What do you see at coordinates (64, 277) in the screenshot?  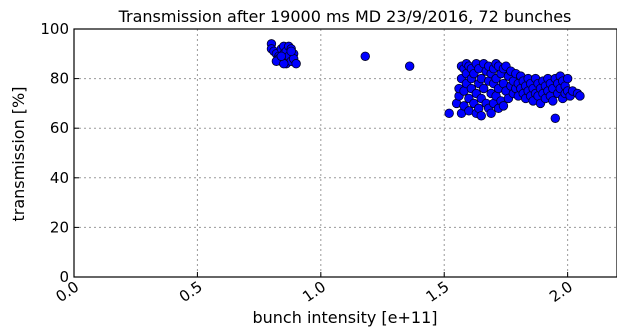 I see `y-tick-label: 0` at bounding box center [64, 277].